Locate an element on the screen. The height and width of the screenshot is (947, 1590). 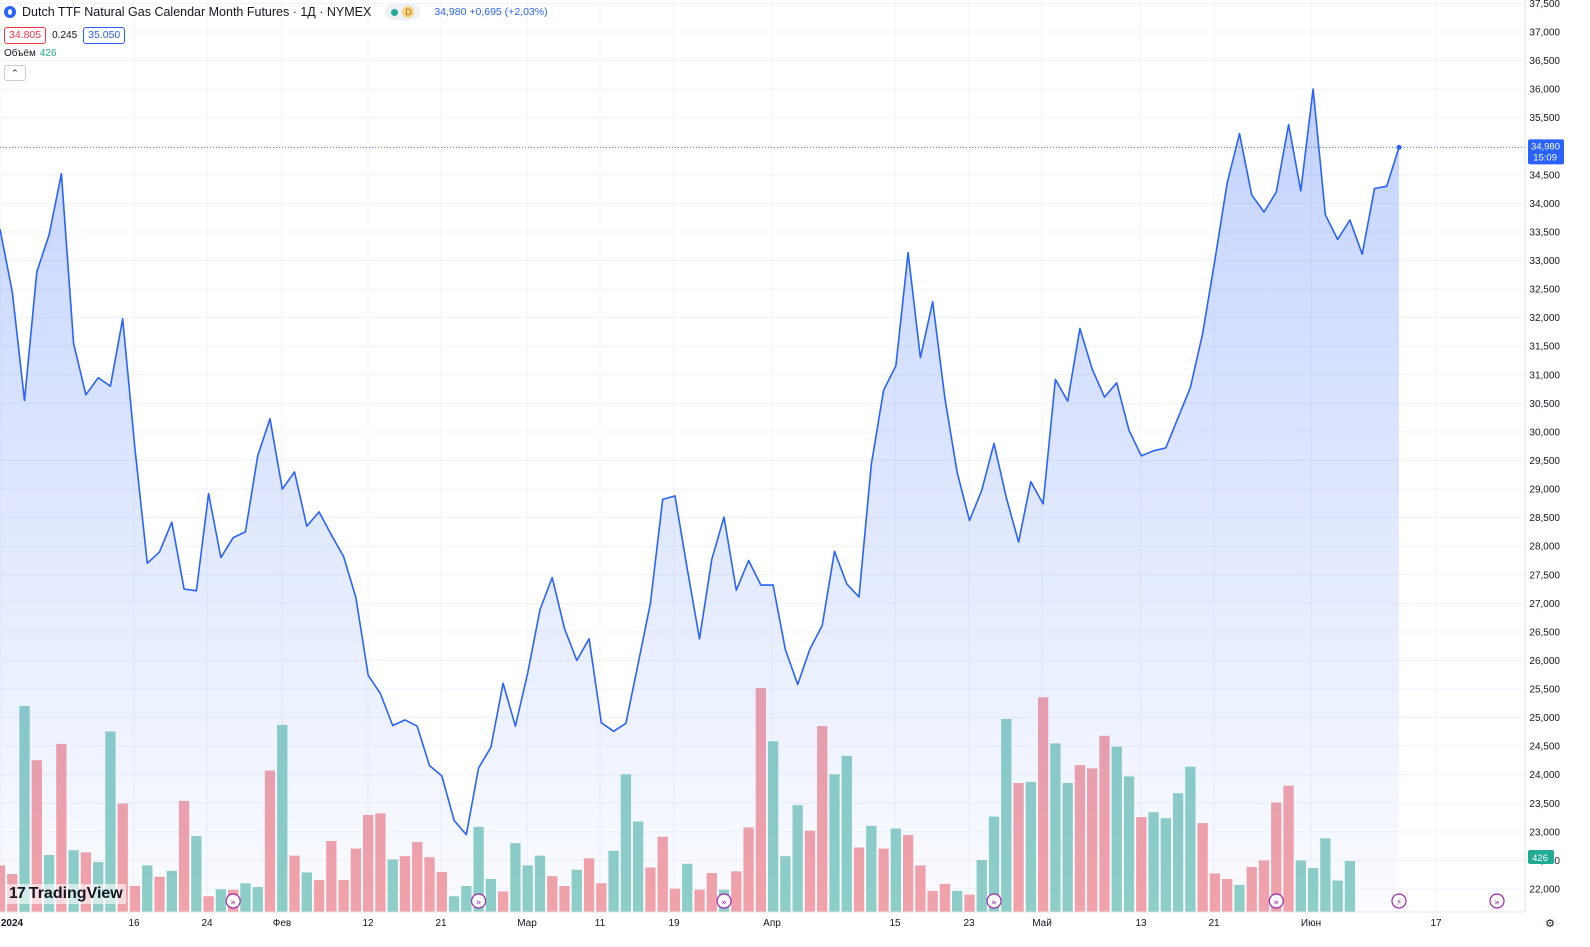
settings-icon: ⚙ is located at coordinates (1550, 923).